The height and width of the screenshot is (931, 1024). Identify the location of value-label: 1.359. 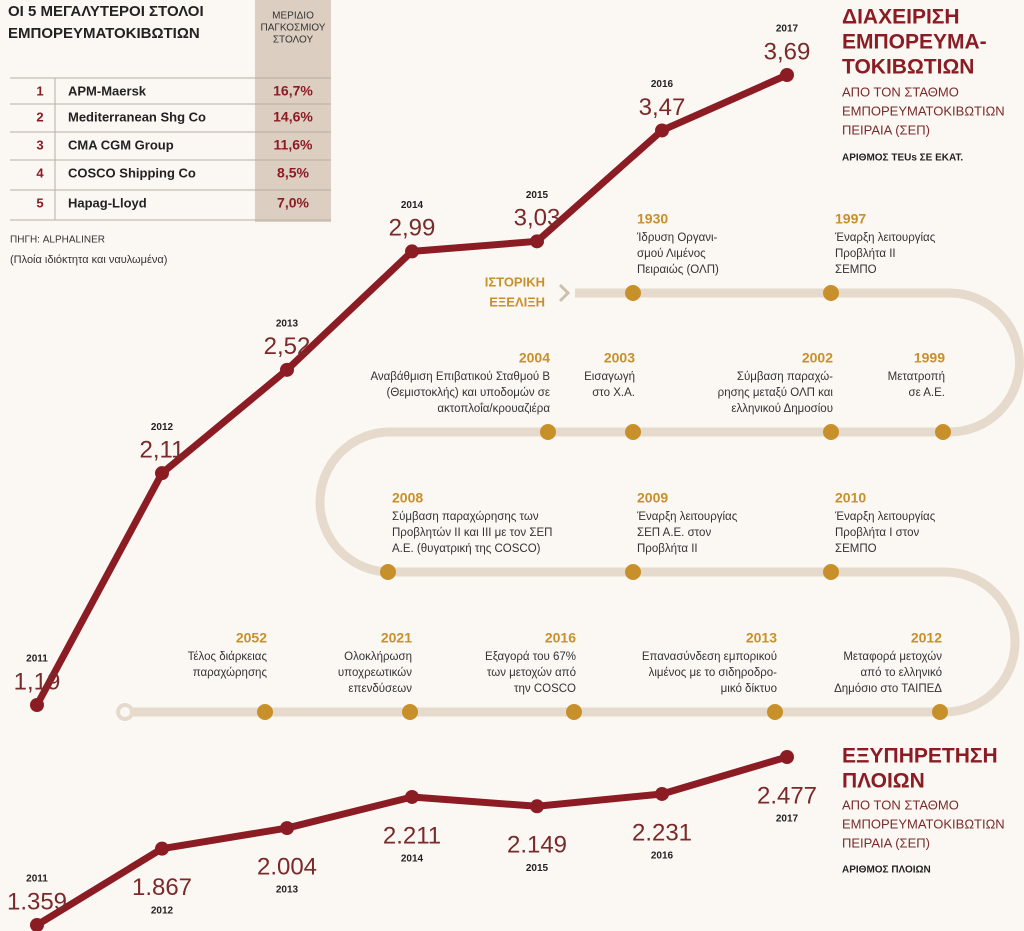
(37, 901).